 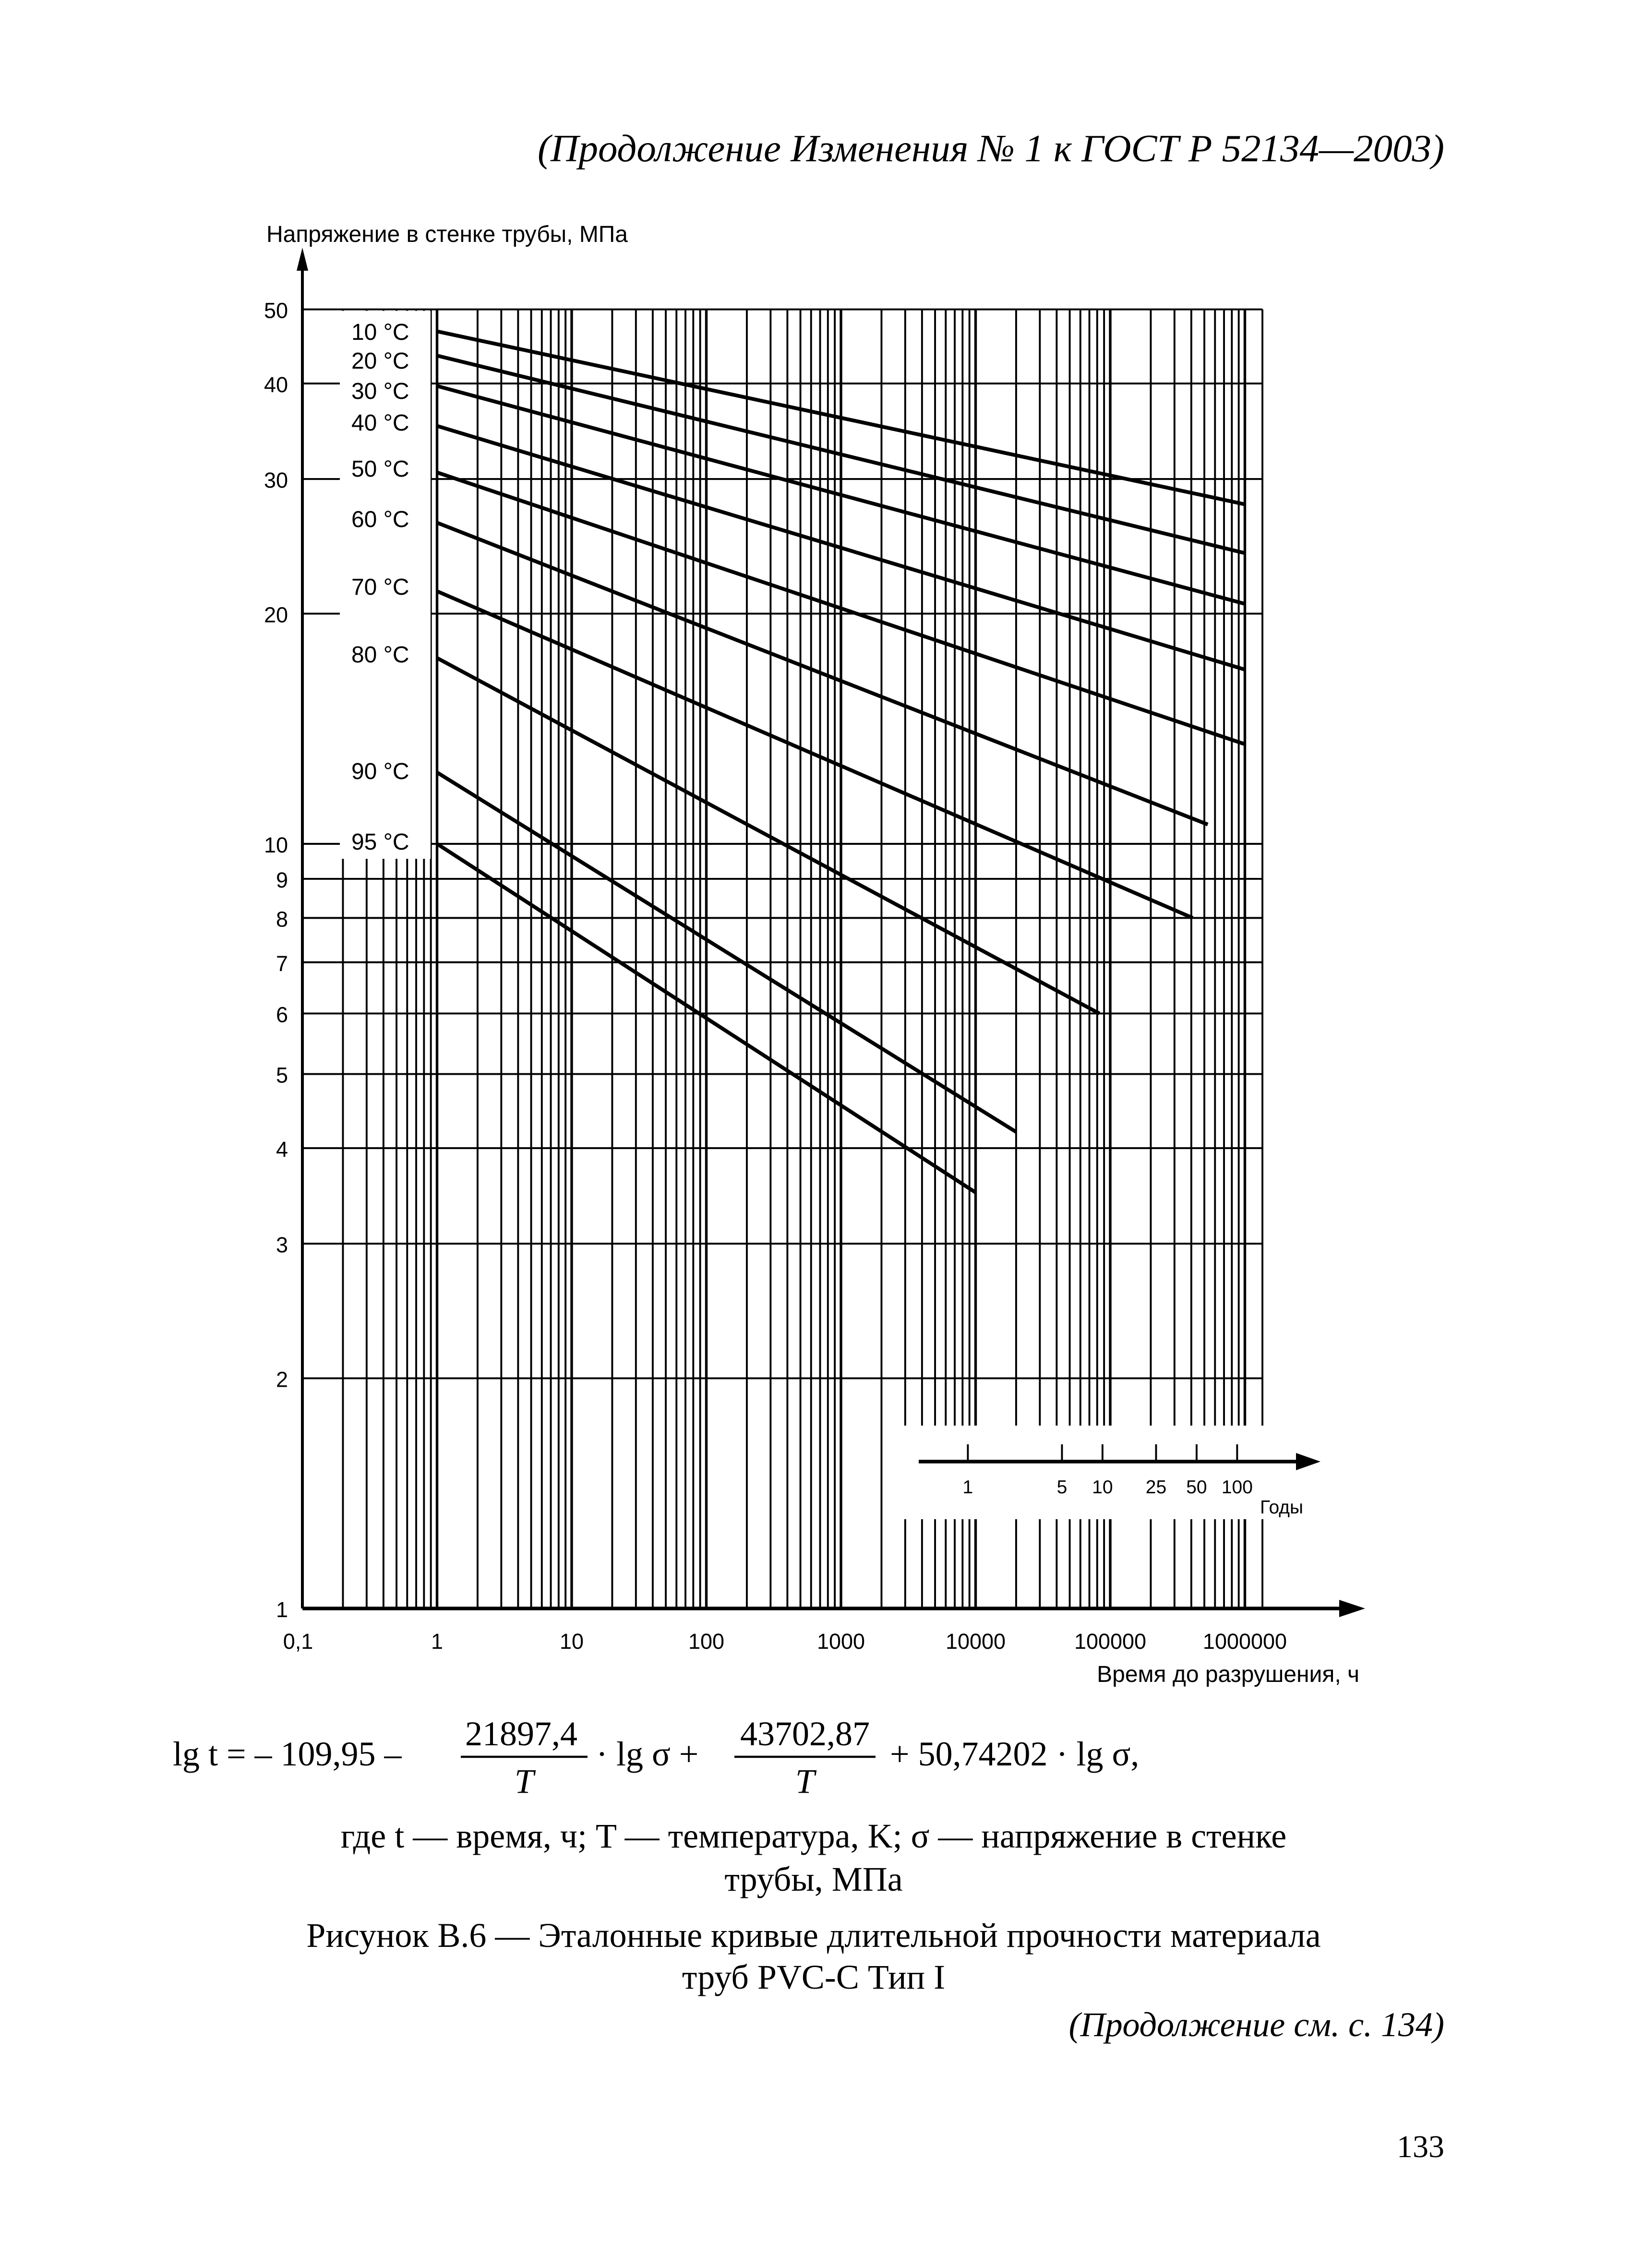 What do you see at coordinates (302, 259) in the screenshot?
I see `y-axis-arrow-icon` at bounding box center [302, 259].